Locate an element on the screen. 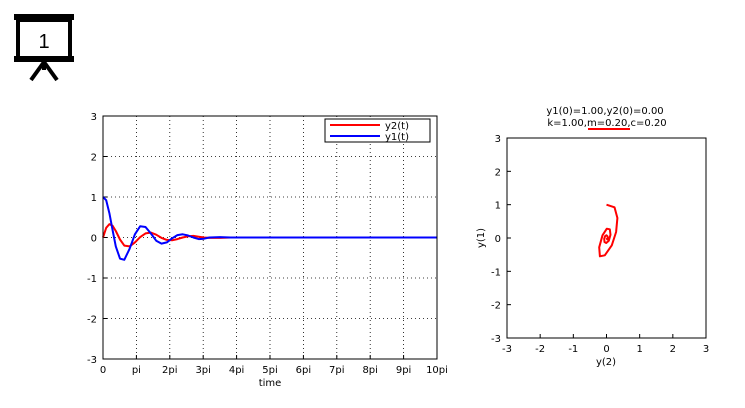 The image size is (745, 408). x-tick-labels: 0 pi 2pi 3pi 4pi 5pi 6pi 7pi 8pi 9pi 10pi is located at coordinates (274, 370).